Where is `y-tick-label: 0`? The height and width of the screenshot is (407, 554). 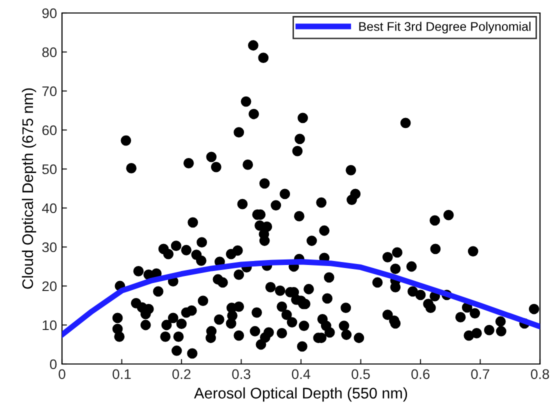 y-tick-label: 0 is located at coordinates (53, 364).